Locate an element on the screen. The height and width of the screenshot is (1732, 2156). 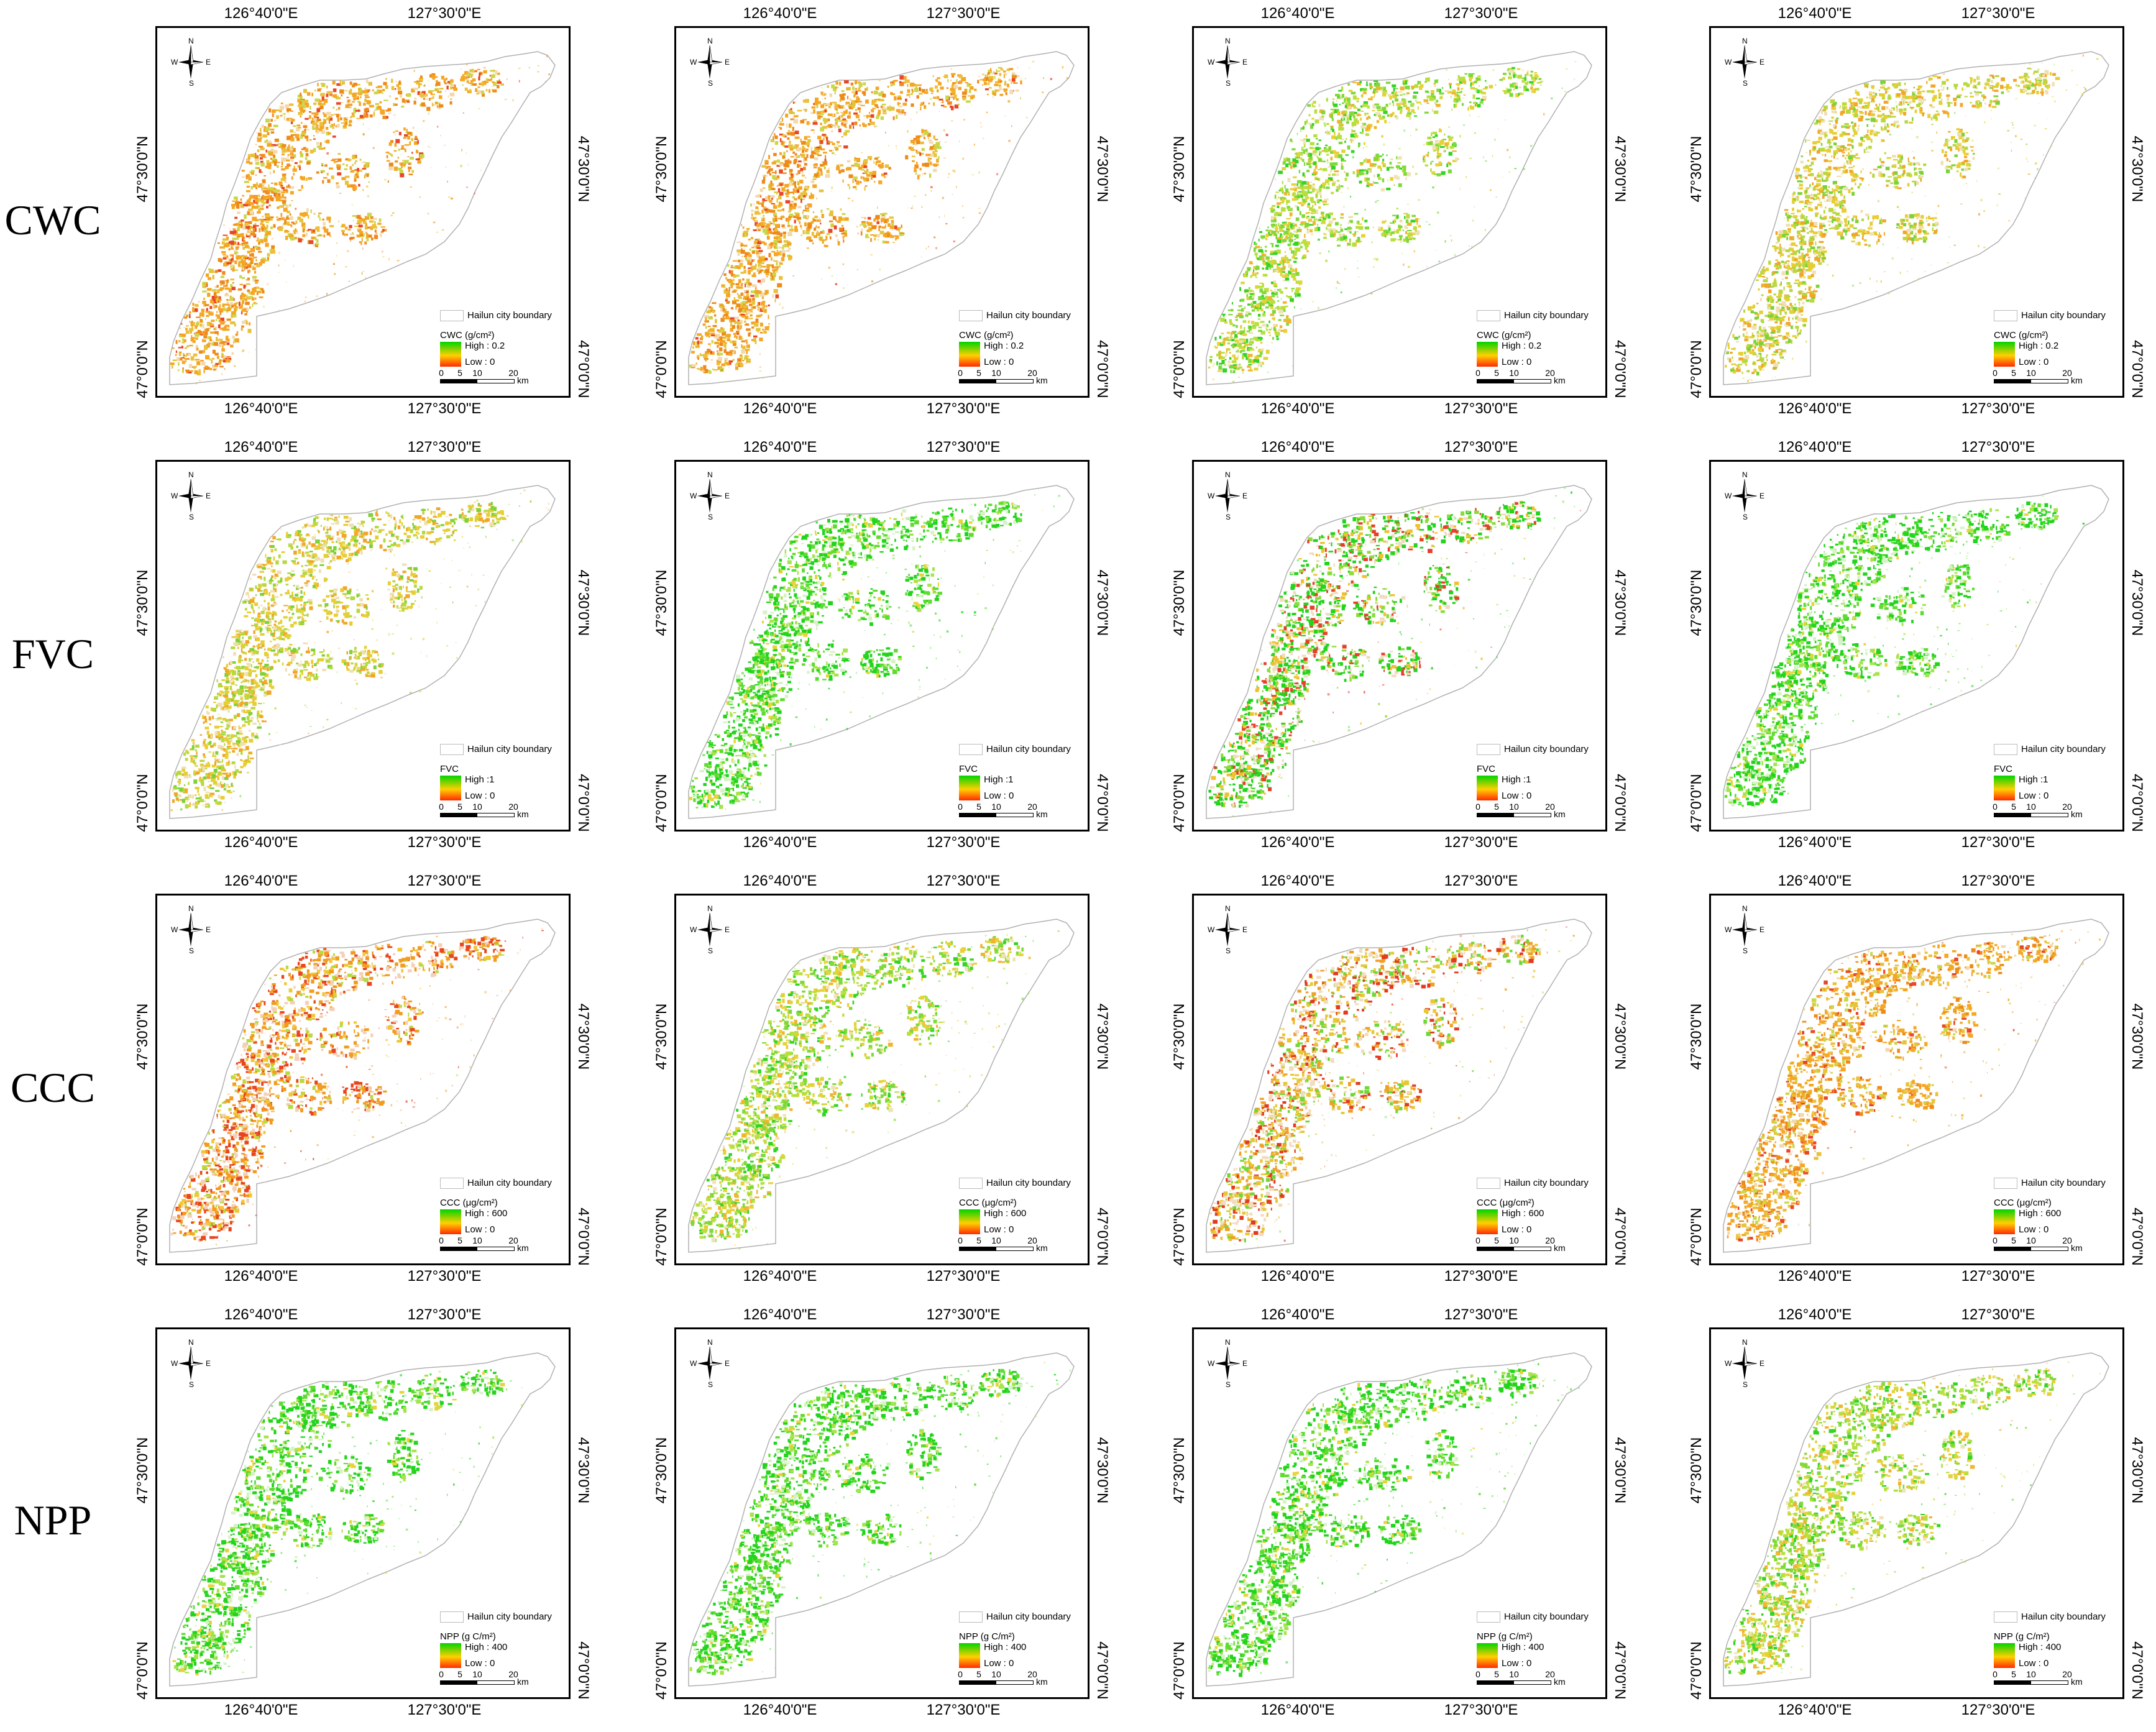
scale-tick: 5 is located at coordinates (2013, 807).